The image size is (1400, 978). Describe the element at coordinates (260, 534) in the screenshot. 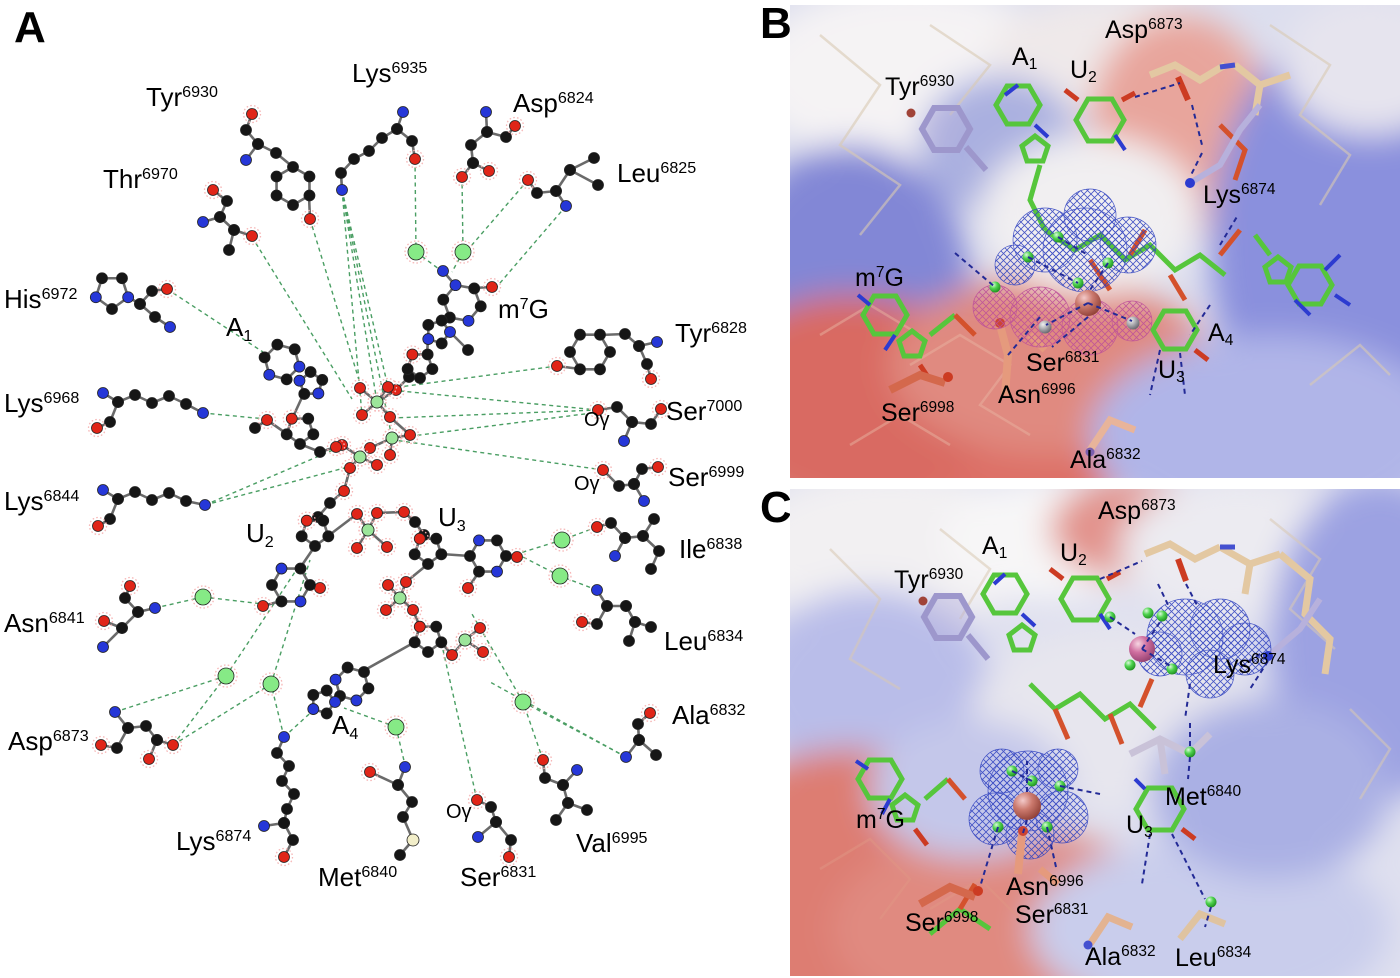

I see `label-u2: U2` at that location.